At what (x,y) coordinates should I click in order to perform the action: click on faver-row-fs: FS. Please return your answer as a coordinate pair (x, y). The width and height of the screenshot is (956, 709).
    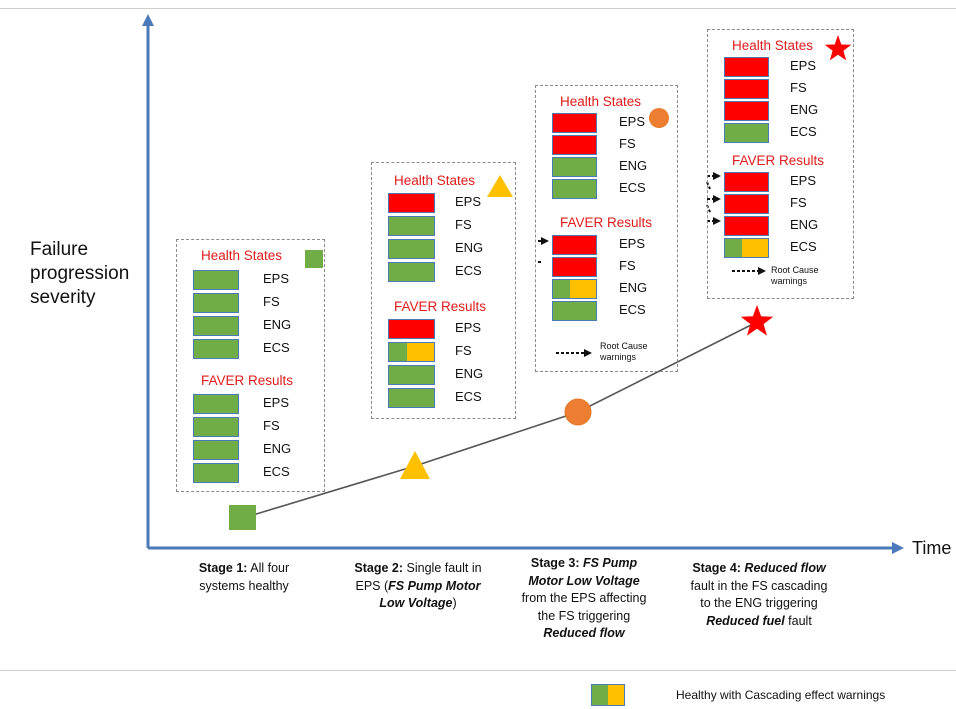
    Looking at the image, I should click on (253, 427).